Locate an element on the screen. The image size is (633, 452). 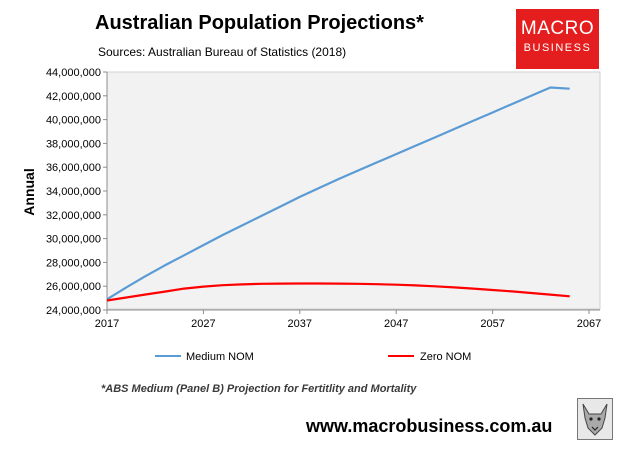
macrobusiness-logo: MACRO BUSINESS is located at coordinates (557, 39).